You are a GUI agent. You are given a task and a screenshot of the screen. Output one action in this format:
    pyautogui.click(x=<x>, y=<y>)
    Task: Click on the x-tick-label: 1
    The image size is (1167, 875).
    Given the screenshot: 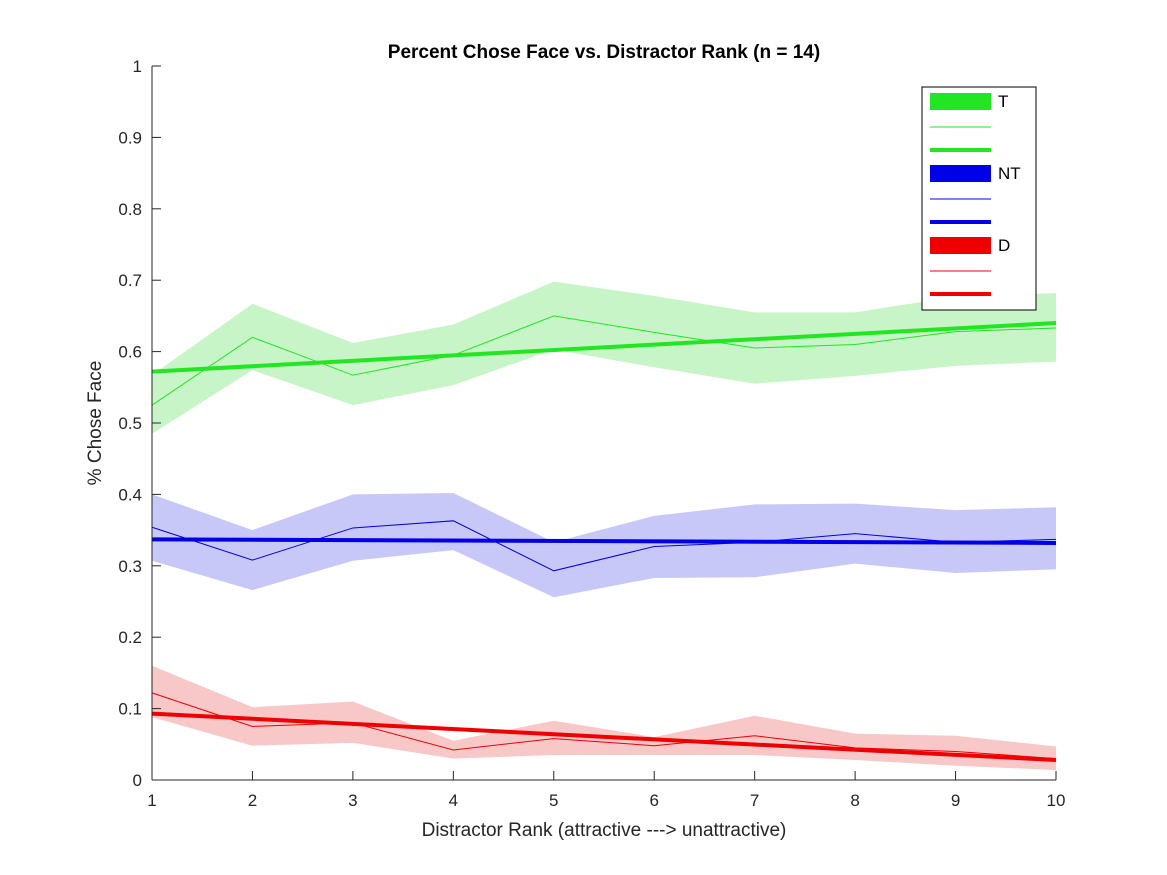 What is the action you would take?
    pyautogui.click(x=151, y=800)
    